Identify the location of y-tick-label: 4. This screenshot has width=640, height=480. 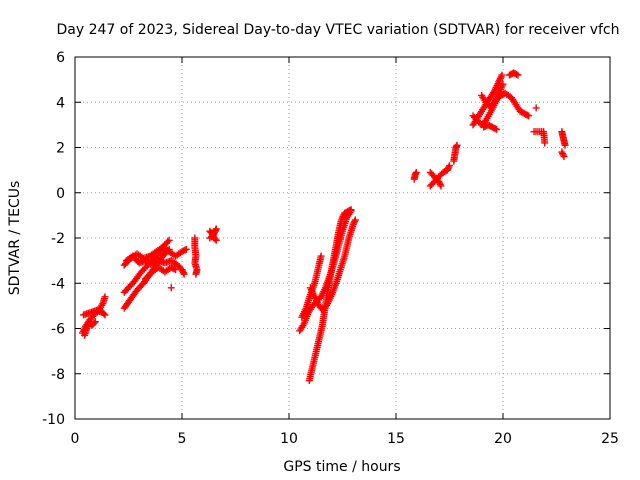
(60, 103).